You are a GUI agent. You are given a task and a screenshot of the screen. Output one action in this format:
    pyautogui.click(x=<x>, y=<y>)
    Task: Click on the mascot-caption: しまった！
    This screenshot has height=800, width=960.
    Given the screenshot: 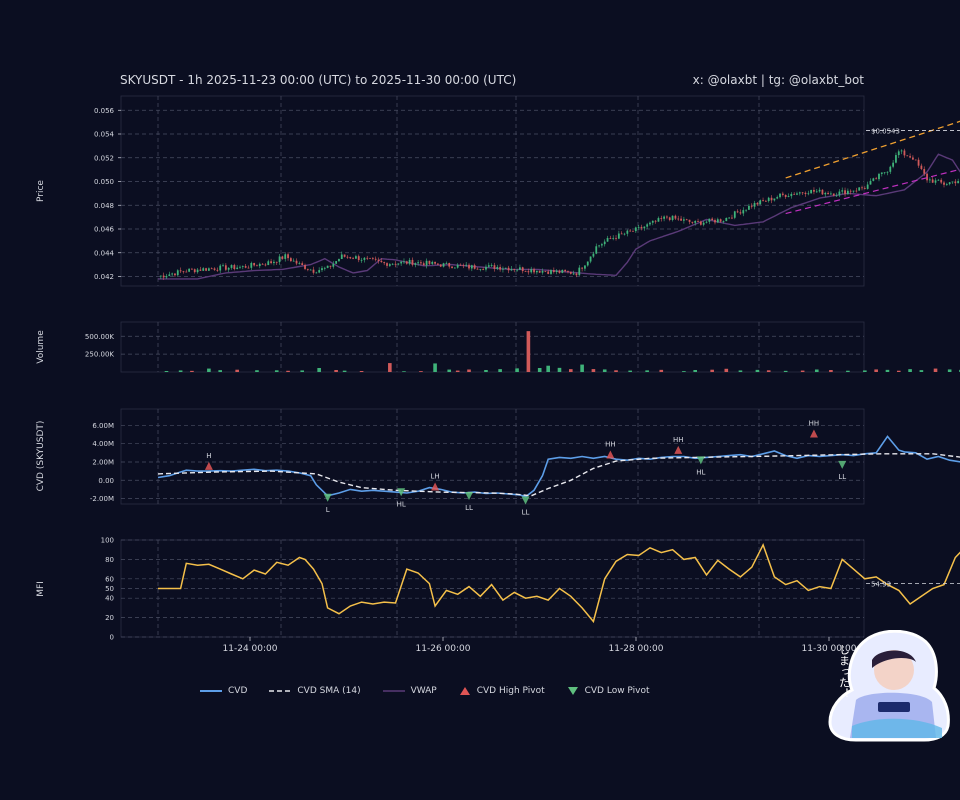 What is the action you would take?
    pyautogui.click(x=844, y=671)
    